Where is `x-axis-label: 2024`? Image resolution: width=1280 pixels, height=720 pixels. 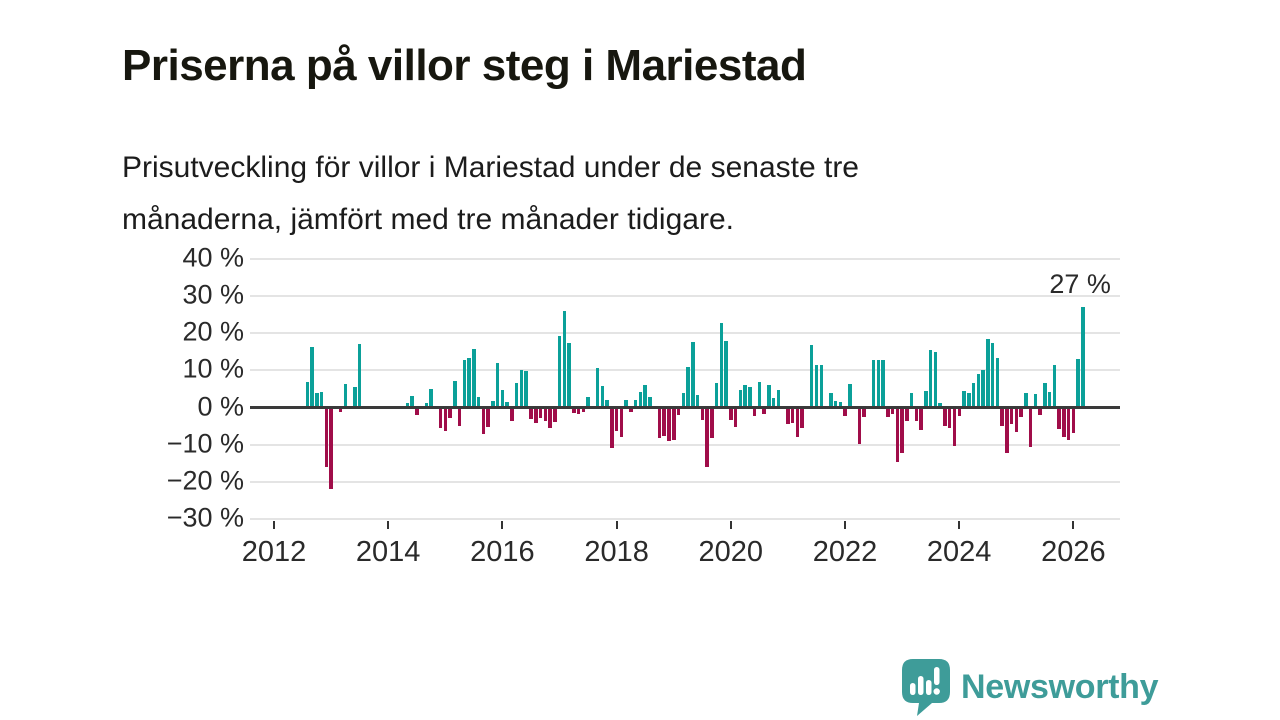 x-axis-label: 2024 is located at coordinates (959, 552).